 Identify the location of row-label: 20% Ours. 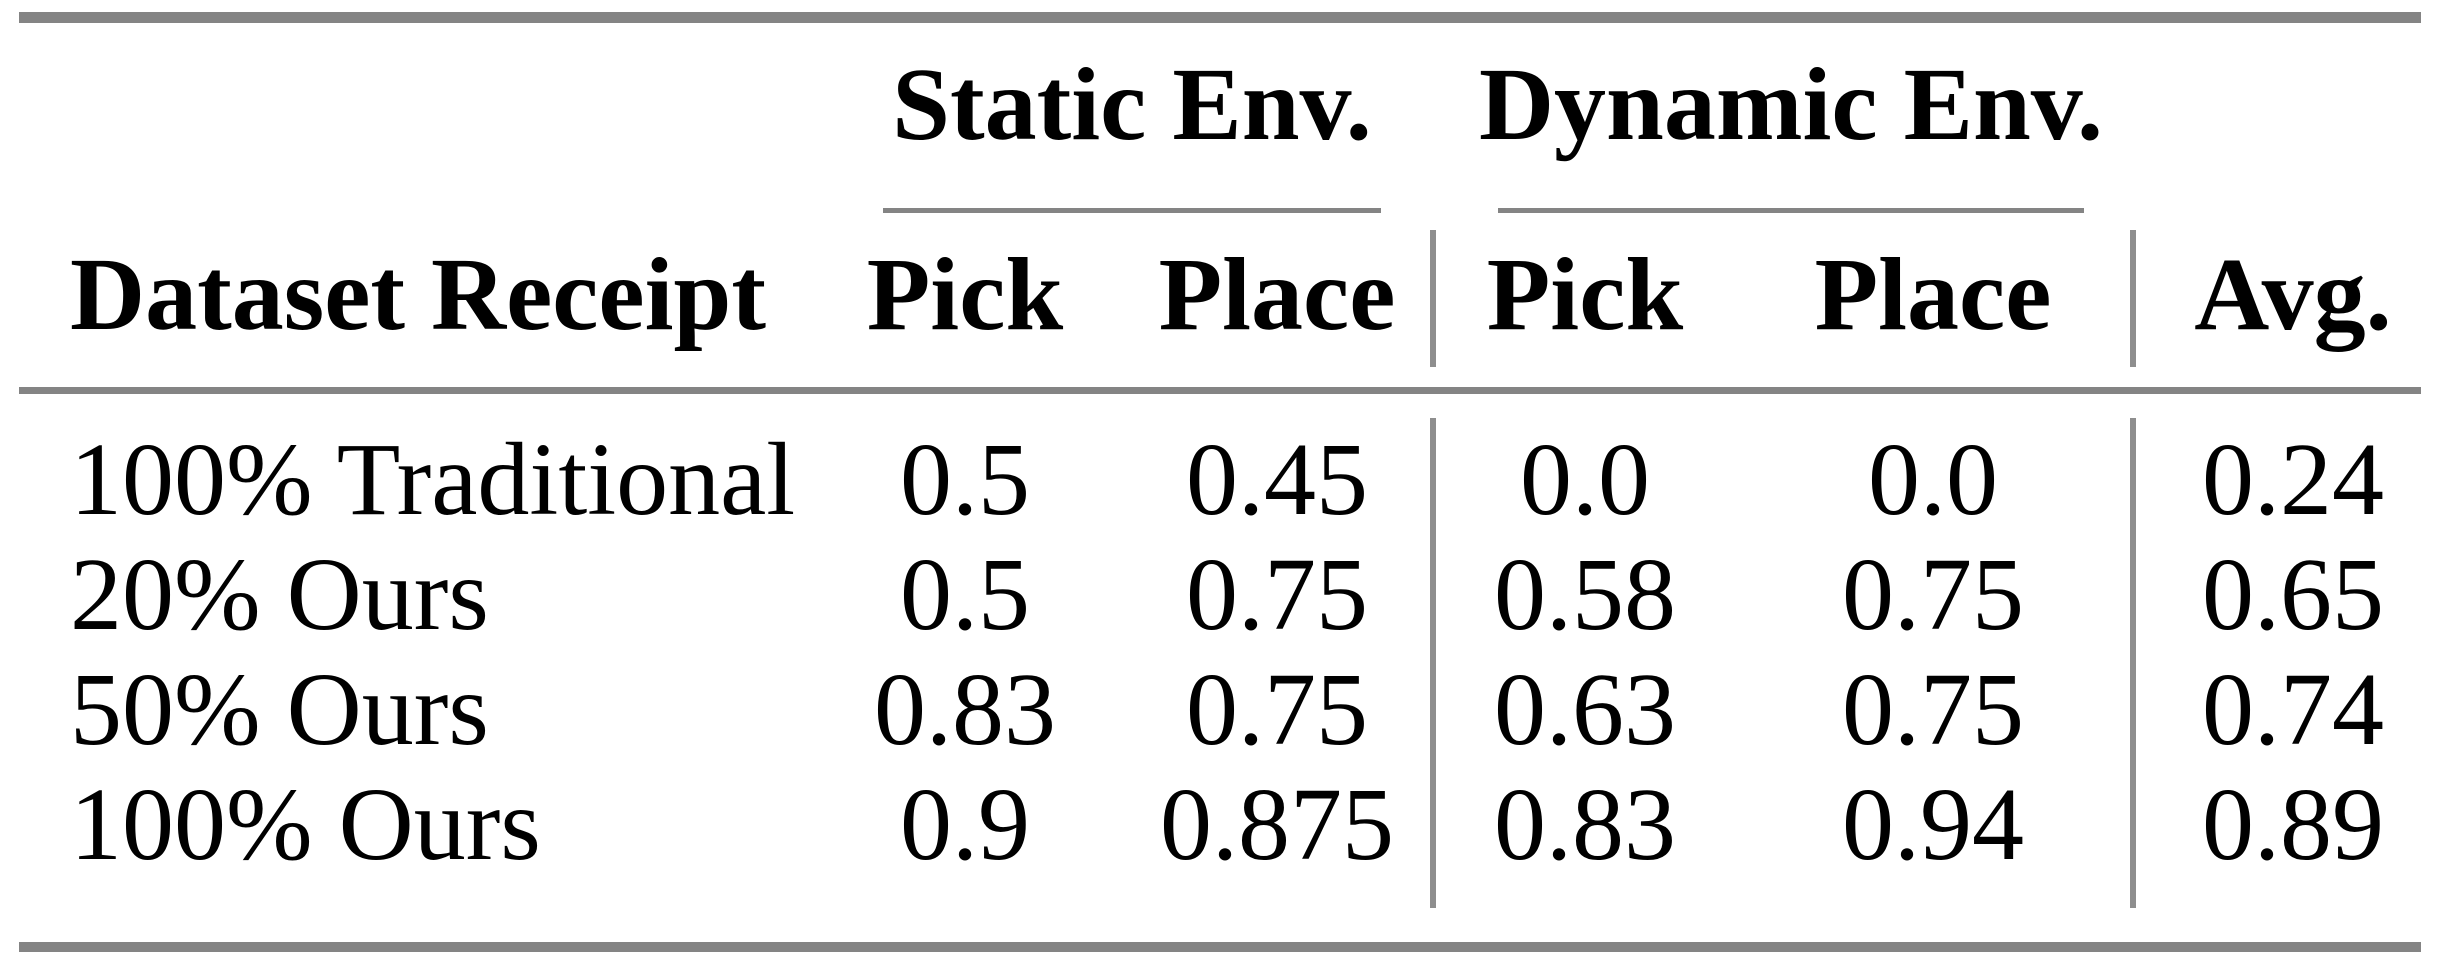
(279, 594).